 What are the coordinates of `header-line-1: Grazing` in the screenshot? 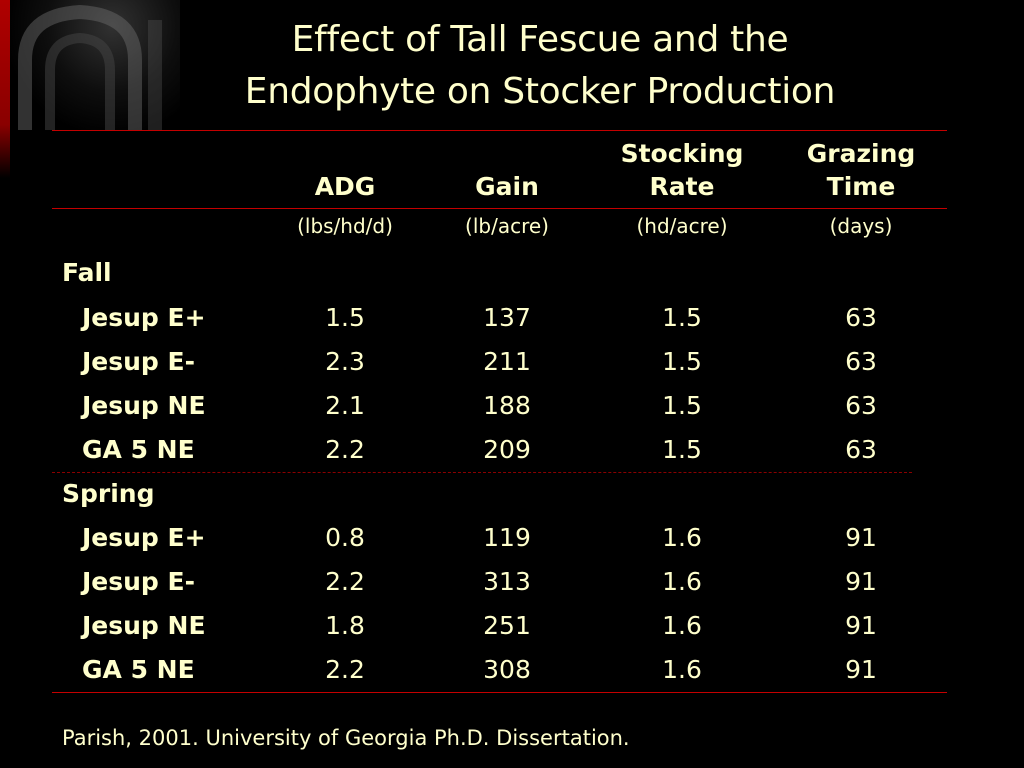 It's located at (861, 153).